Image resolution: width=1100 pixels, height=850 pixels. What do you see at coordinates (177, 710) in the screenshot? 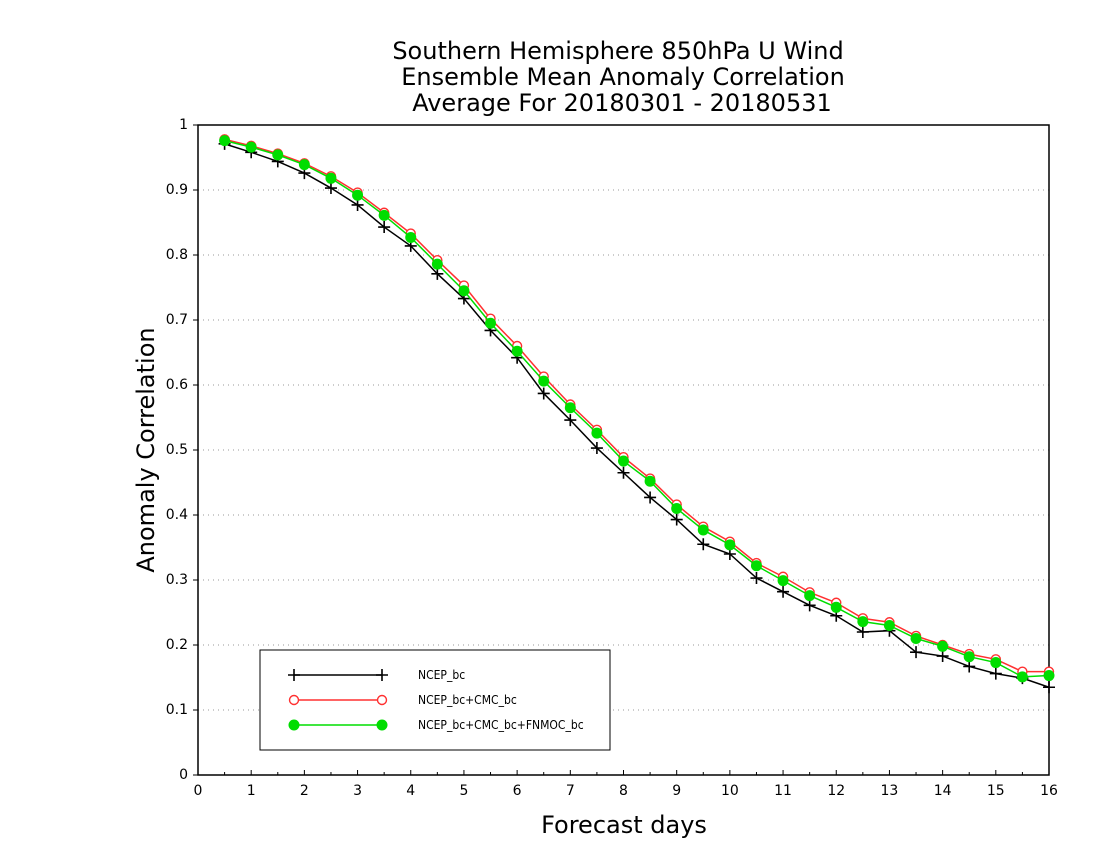
I see `y-tick-label: 0.1` at bounding box center [177, 710].